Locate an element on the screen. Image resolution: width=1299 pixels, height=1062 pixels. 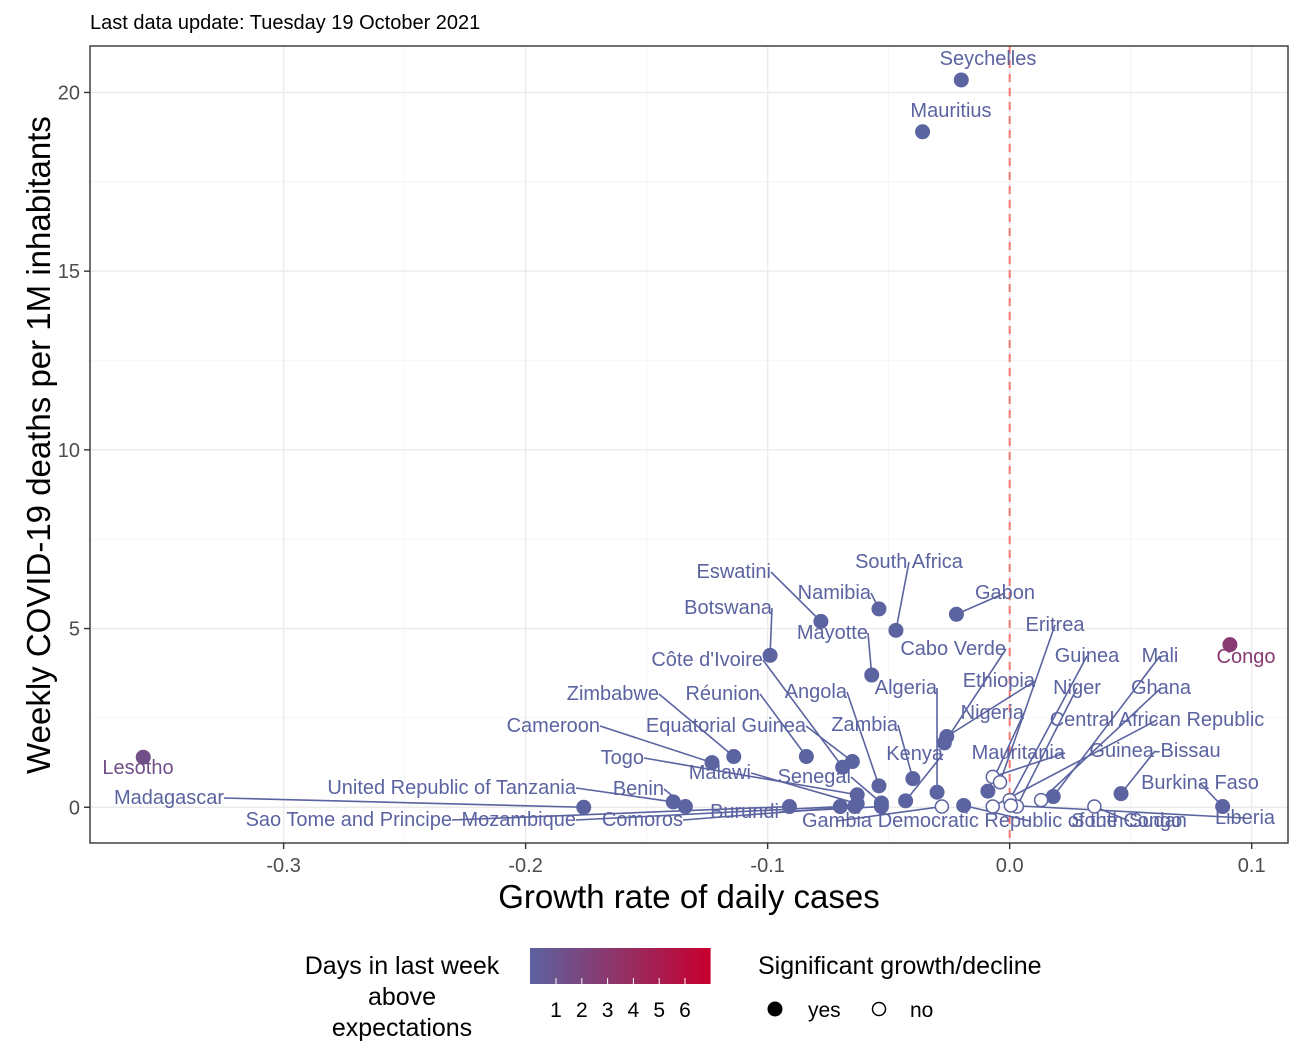
leader-line-cote-d-ivoire is located at coordinates (803, 713).